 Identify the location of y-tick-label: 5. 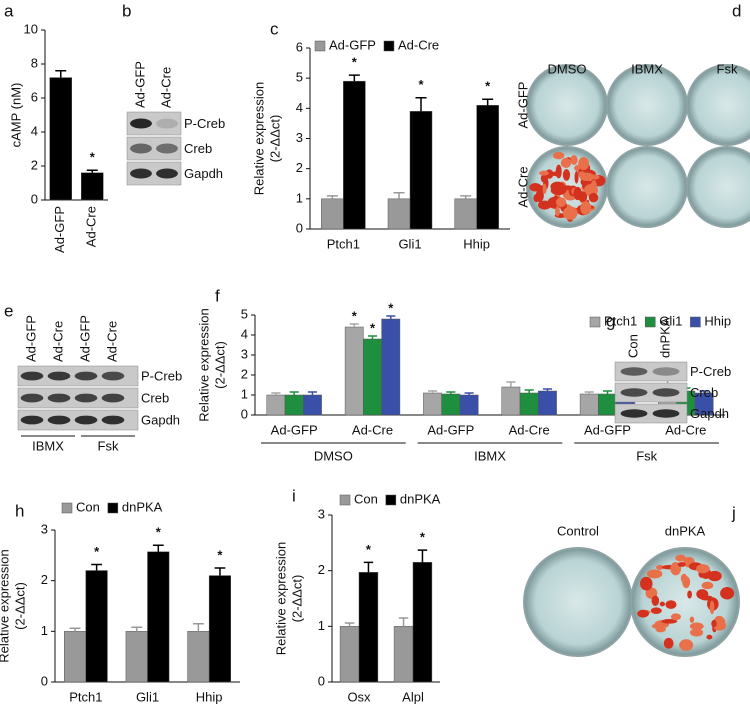
(244, 313).